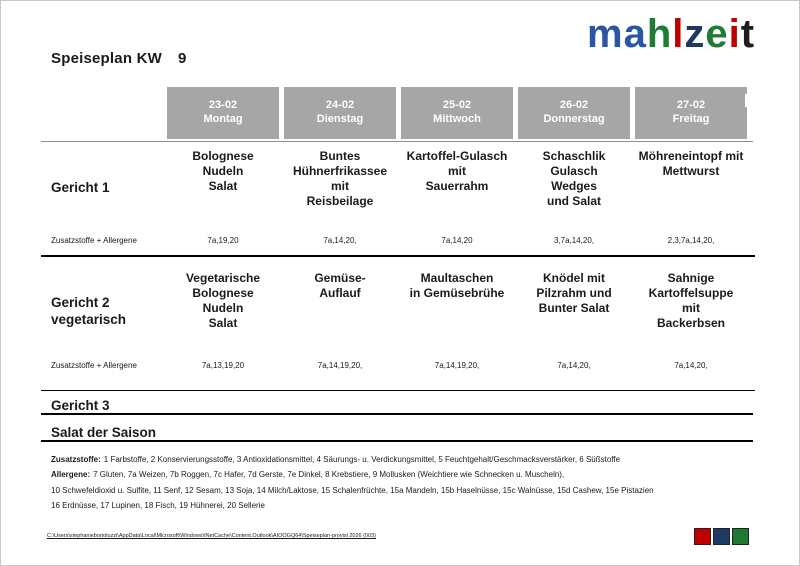  I want to click on day-header-freitag: 27-02 Freitag, so click(691, 113).